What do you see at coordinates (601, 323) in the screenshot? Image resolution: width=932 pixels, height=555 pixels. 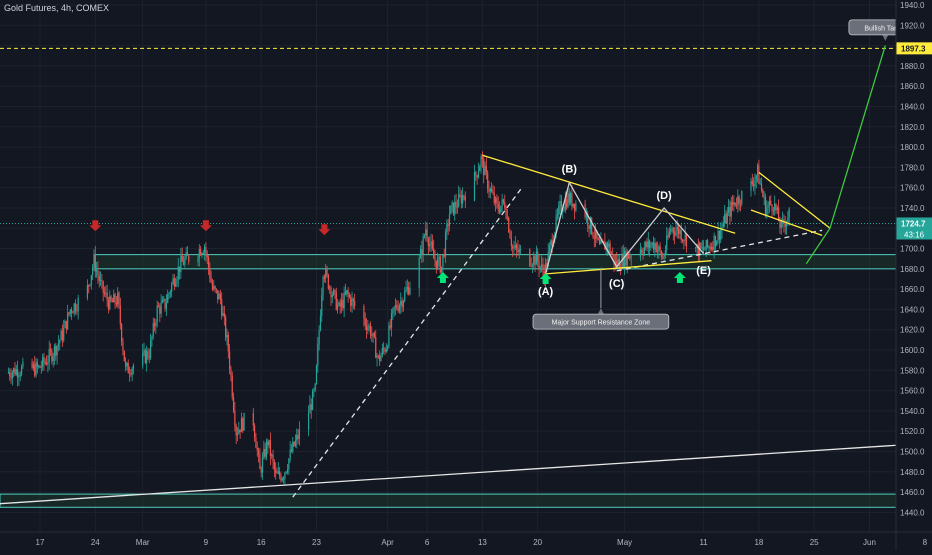 I see `callout-text: Major Support Resistance Zone` at bounding box center [601, 323].